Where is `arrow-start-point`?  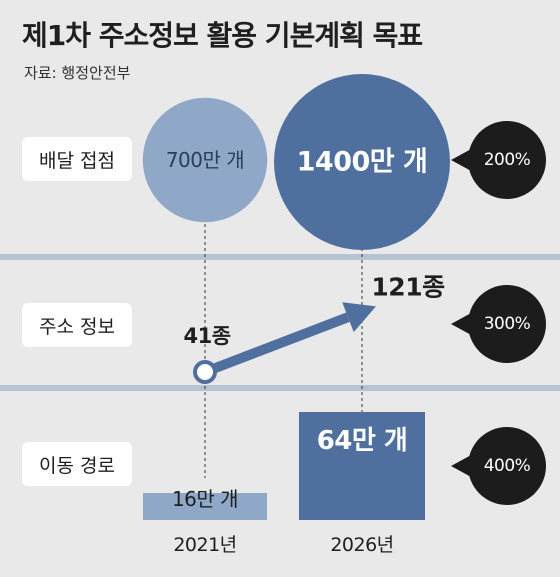
arrow-start-point is located at coordinates (205, 372).